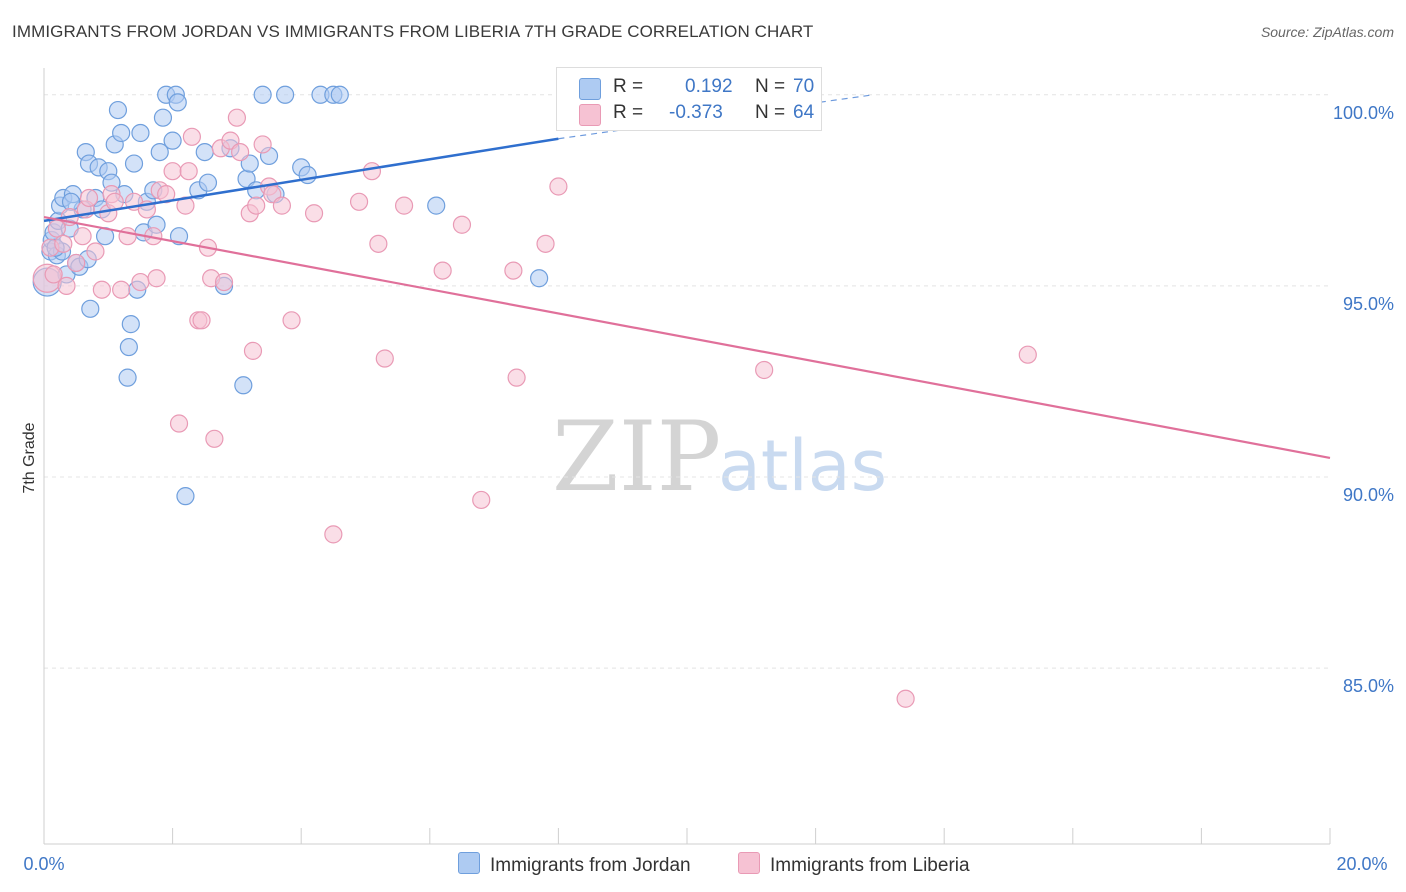 Image resolution: width=1406 pixels, height=892 pixels. I want to click on jordan-r-value: 0.192, so click(709, 86).